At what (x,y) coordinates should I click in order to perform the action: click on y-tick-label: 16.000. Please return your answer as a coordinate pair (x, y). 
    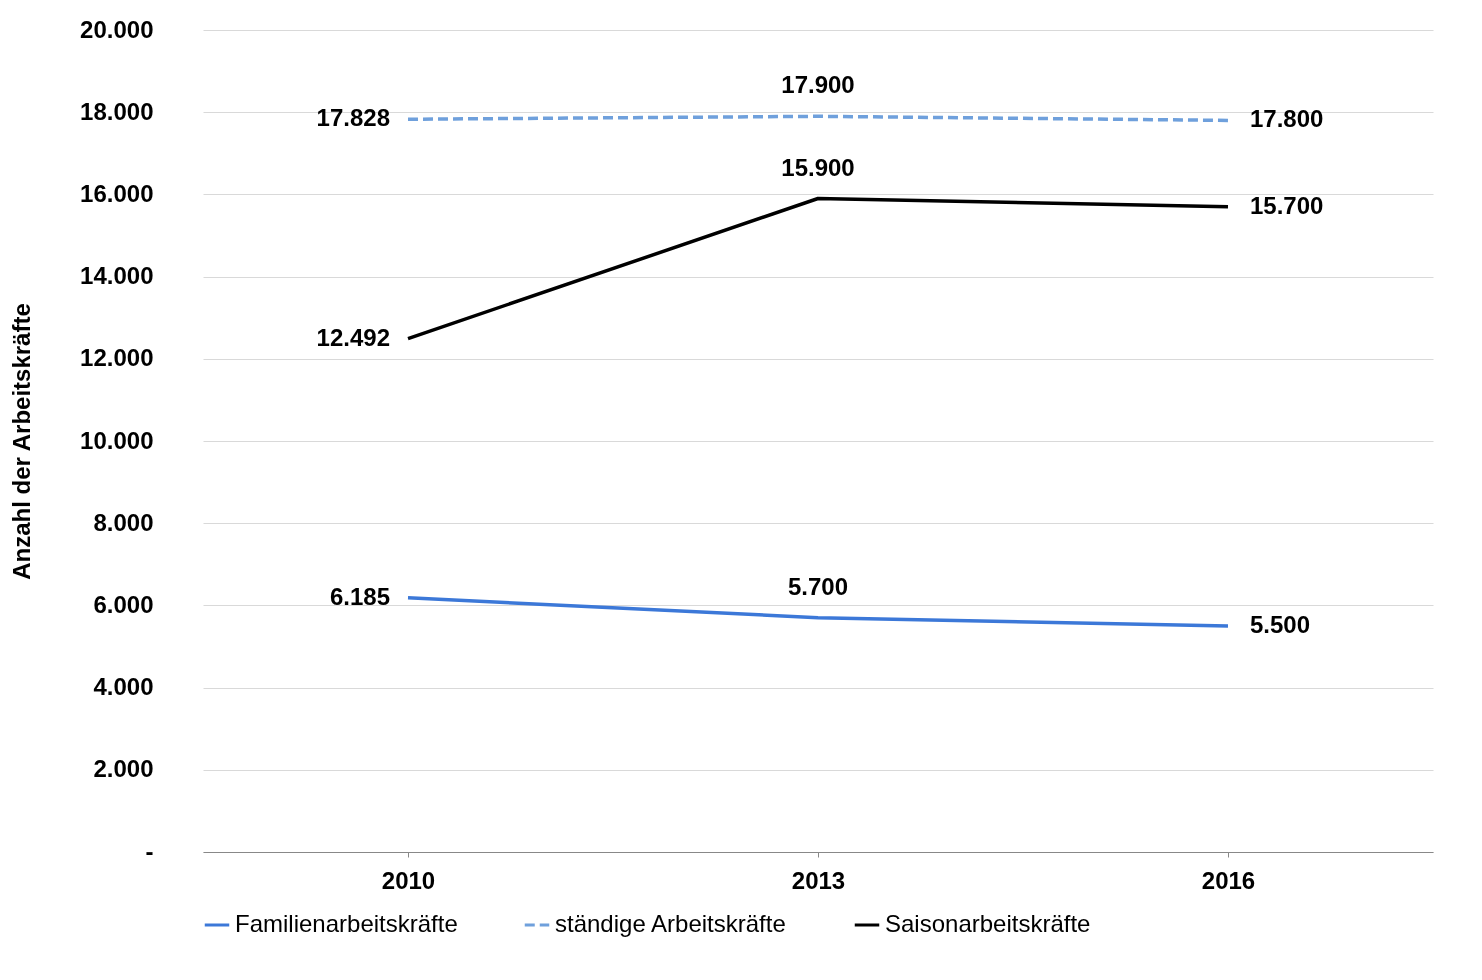
    Looking at the image, I should click on (117, 193).